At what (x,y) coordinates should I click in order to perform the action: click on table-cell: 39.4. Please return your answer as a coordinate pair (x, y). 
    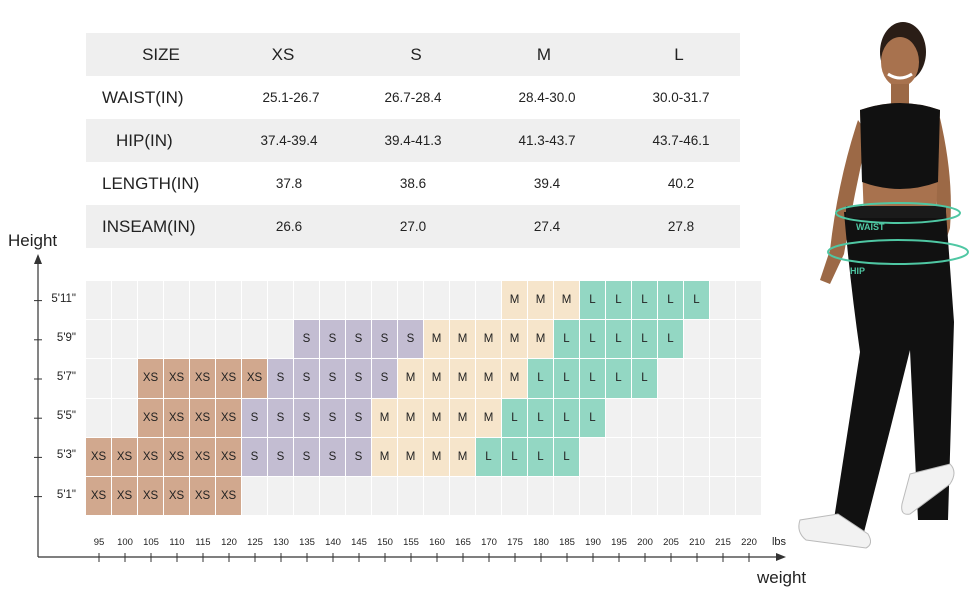
    Looking at the image, I should click on (547, 183).